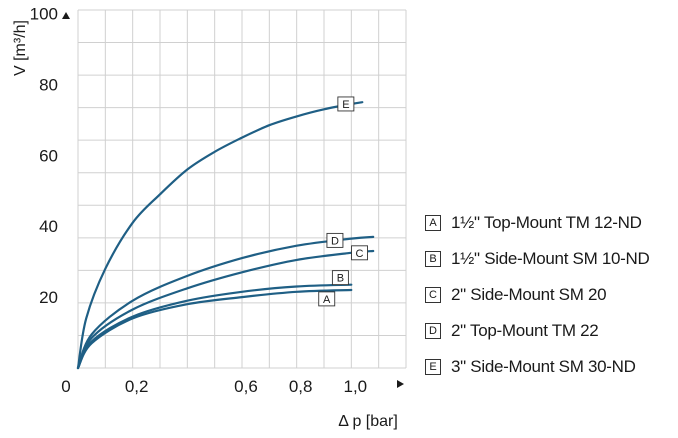 The width and height of the screenshot is (678, 438). I want to click on legend-key: A, so click(433, 223).